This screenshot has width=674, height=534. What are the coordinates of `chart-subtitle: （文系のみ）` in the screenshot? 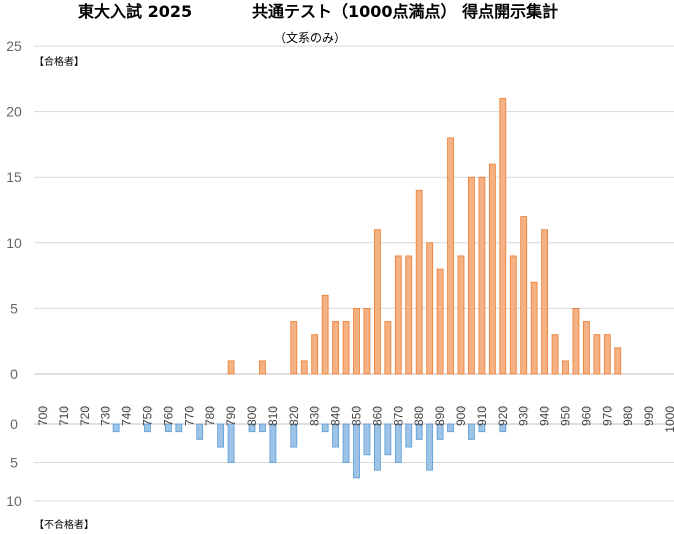 It's located at (310, 37).